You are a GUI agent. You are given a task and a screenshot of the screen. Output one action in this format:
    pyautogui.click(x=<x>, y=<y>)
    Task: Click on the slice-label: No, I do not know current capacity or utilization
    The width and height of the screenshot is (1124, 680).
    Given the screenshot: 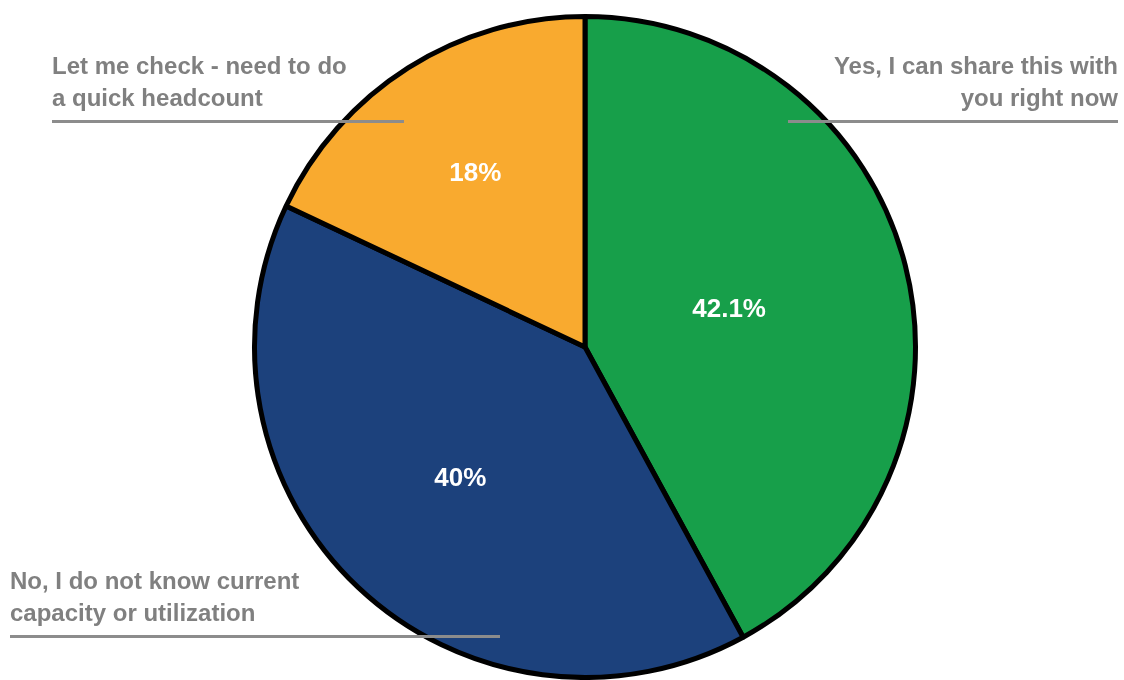 What is the action you would take?
    pyautogui.click(x=155, y=597)
    